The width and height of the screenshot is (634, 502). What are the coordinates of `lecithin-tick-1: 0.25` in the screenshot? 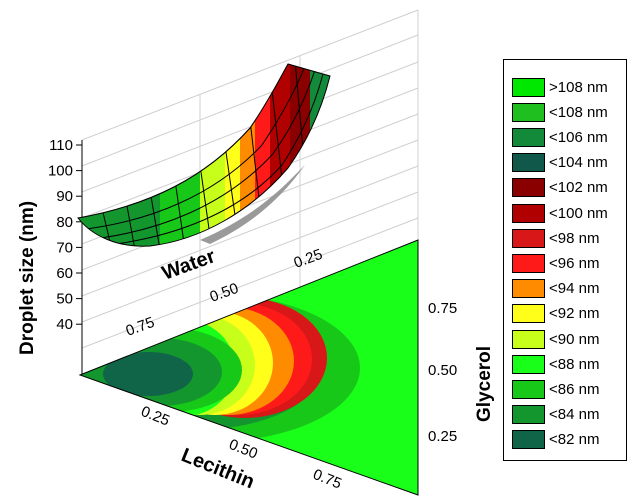 It's located at (155, 416).